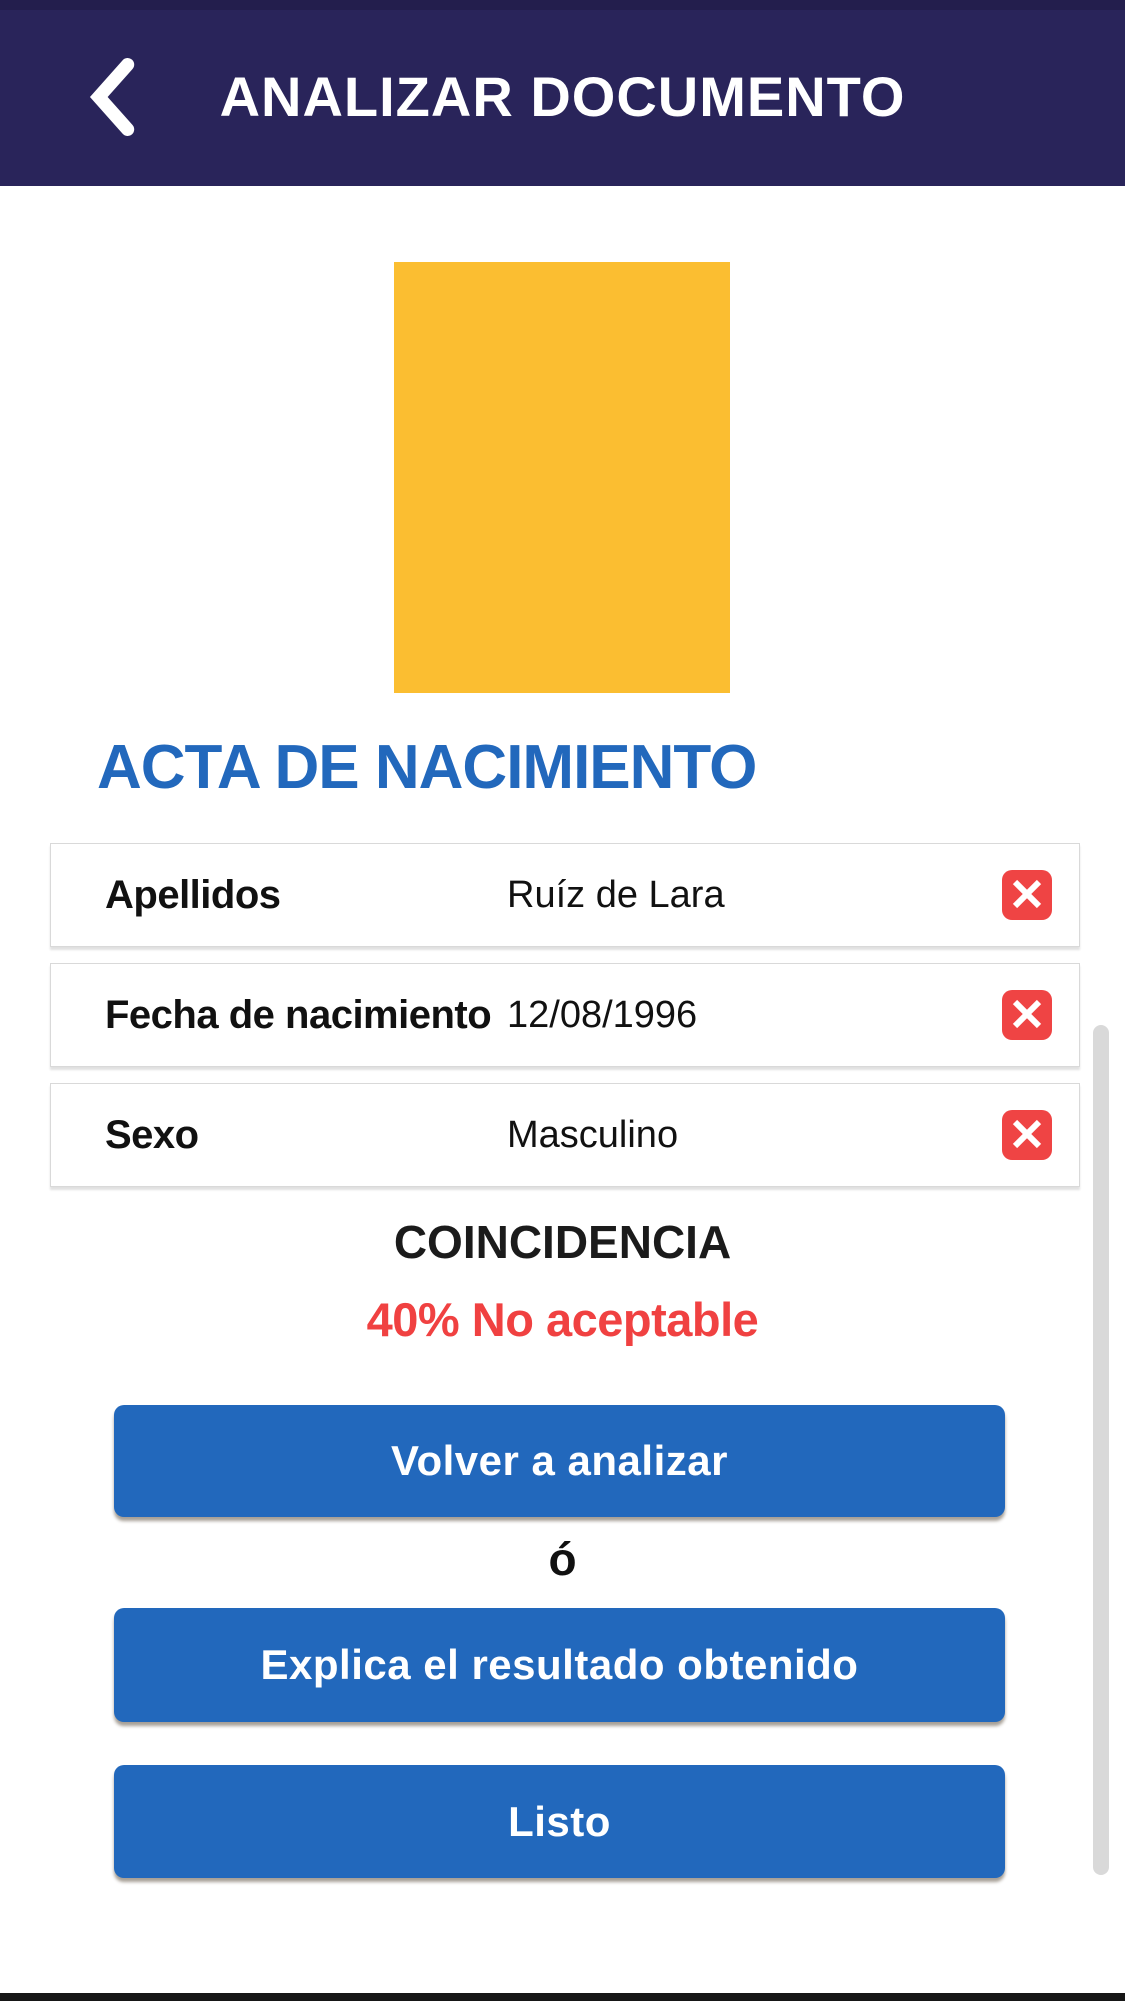  Describe the element at coordinates (602, 1014) in the screenshot. I see `field-value: 12/08/1996` at that location.